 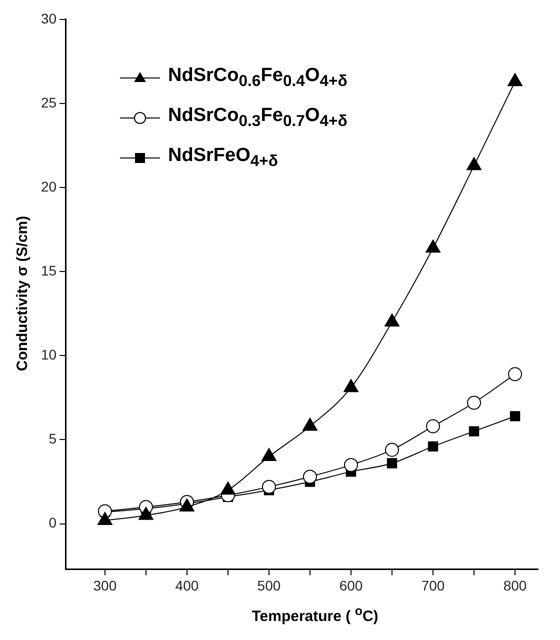 I want to click on x-axis-title: Temperature ( $^{o}$C), so click(x=315, y=614).